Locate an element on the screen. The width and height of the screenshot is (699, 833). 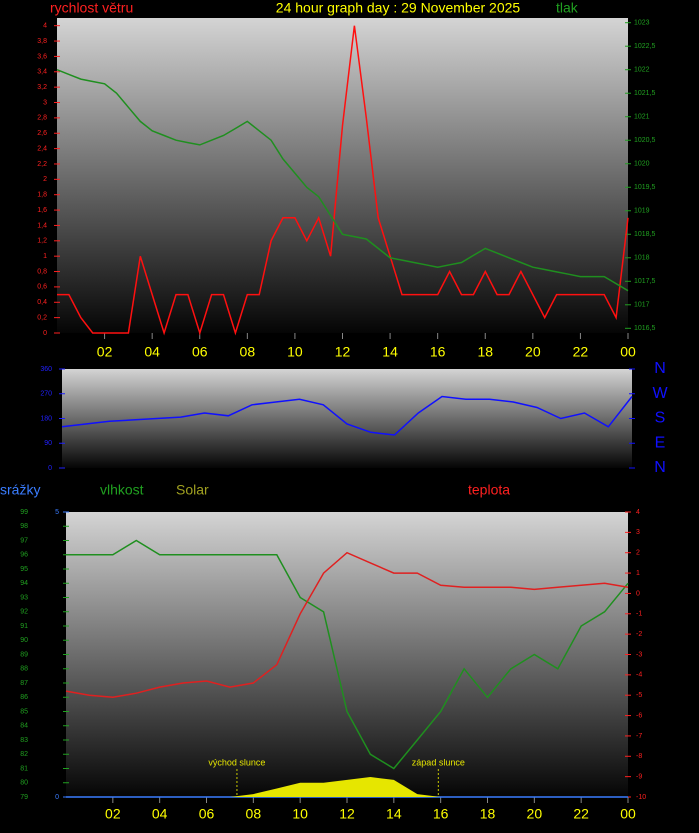
y-tick-label: 81 is located at coordinates (24, 768).